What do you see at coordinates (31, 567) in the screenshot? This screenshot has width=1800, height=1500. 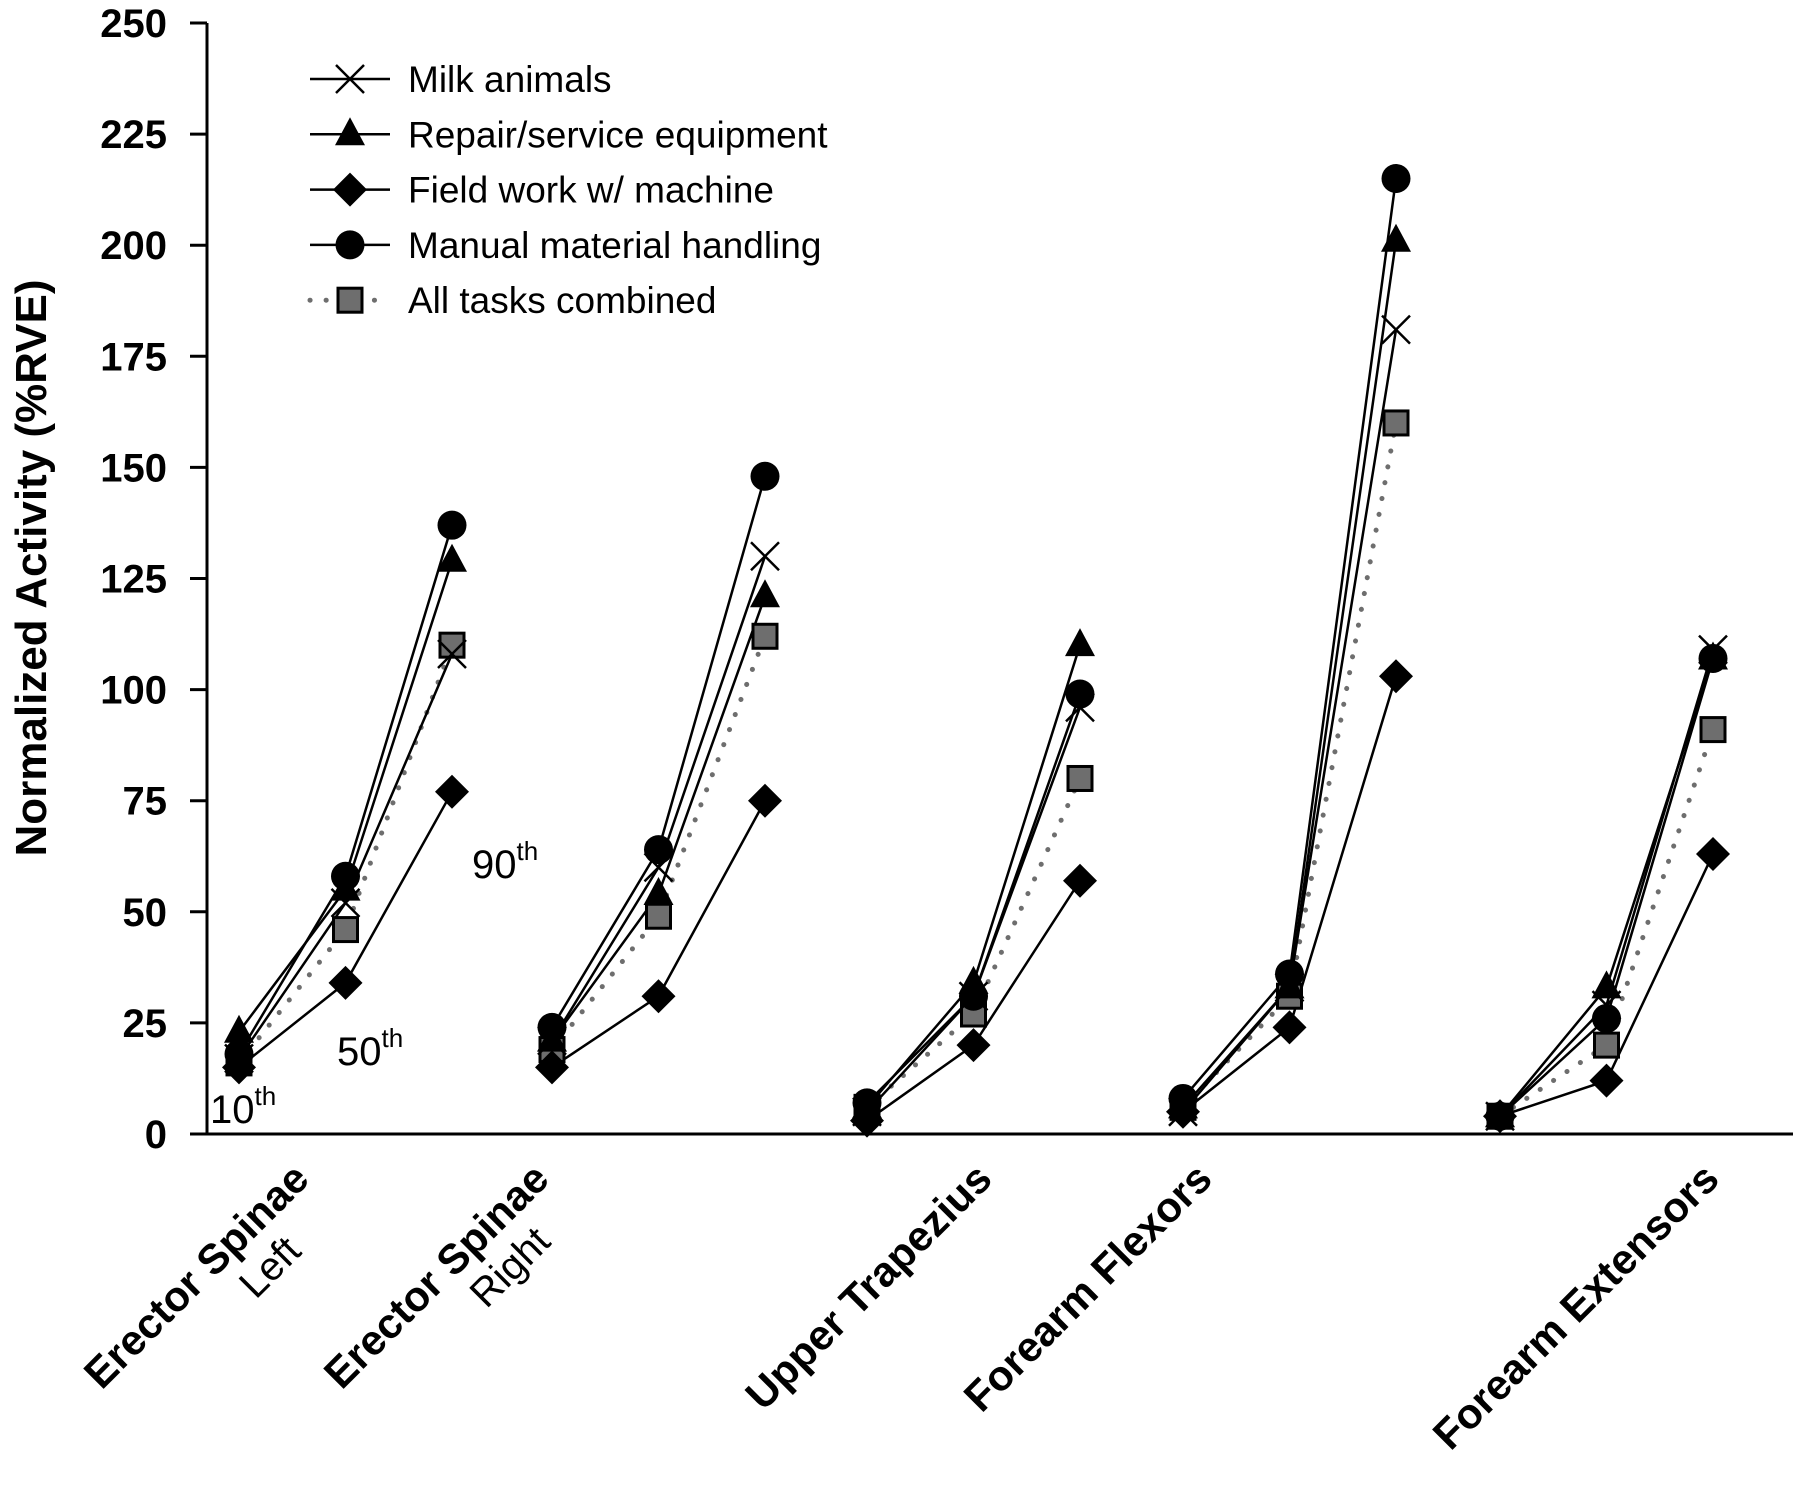 I see `y-axis-title: Normalized Activity (%RVE)` at bounding box center [31, 567].